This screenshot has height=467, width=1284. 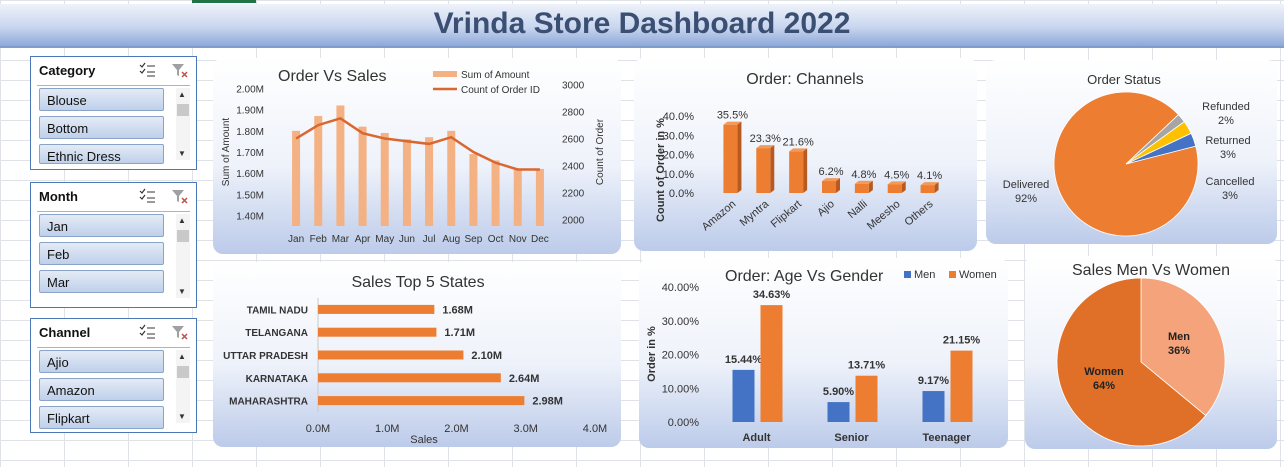 What do you see at coordinates (101, 99) in the screenshot?
I see `slicer-item: Blouse` at bounding box center [101, 99].